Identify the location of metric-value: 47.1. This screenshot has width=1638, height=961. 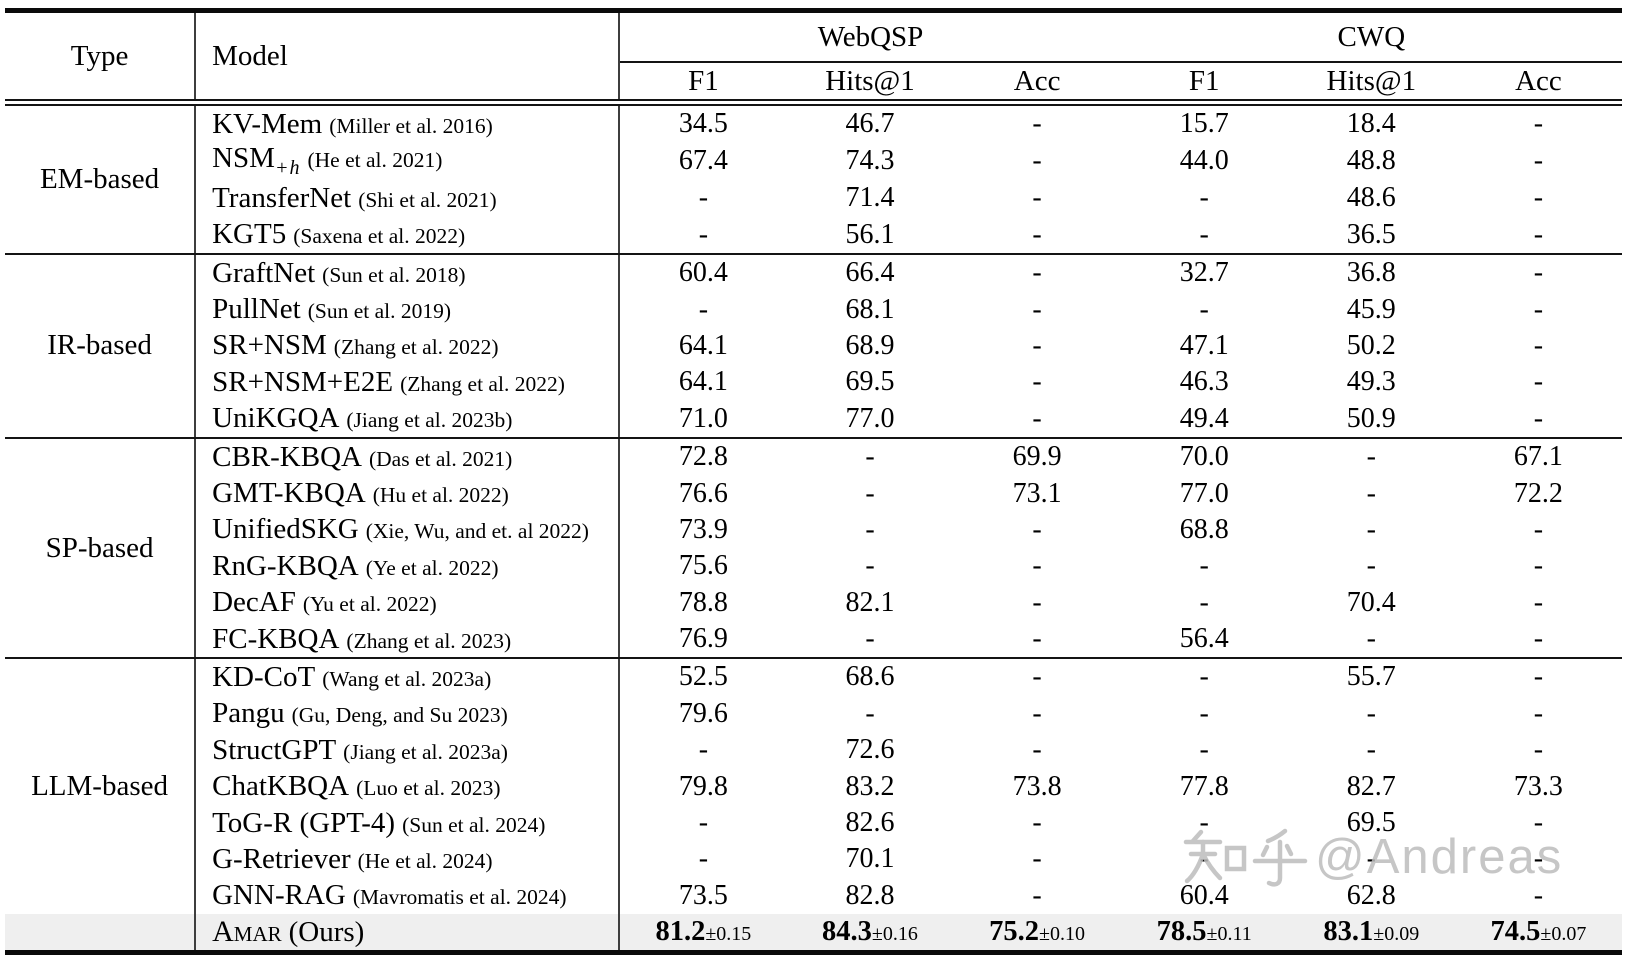
(1204, 345).